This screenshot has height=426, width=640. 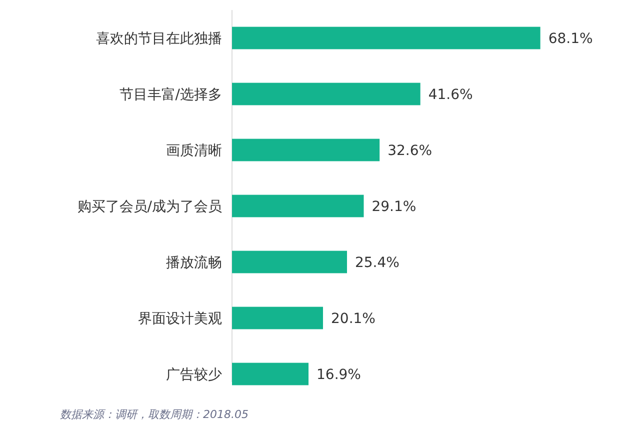 What do you see at coordinates (194, 262) in the screenshot?
I see `y-tick-label: 播放流畅` at bounding box center [194, 262].